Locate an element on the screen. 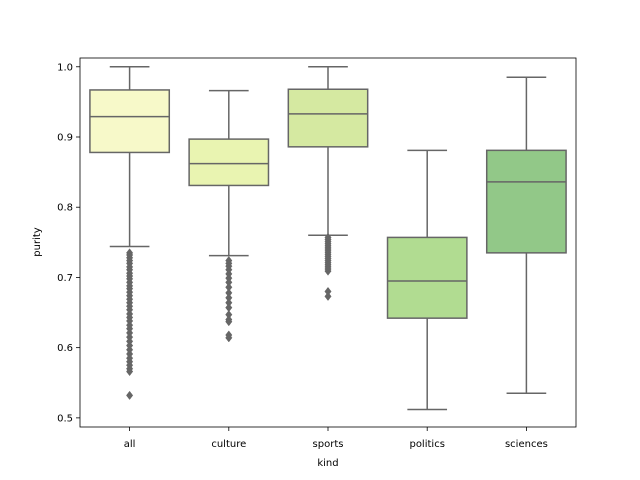 This screenshot has height=480, width=640. x-tick-label-sports: sports is located at coordinates (328, 444).